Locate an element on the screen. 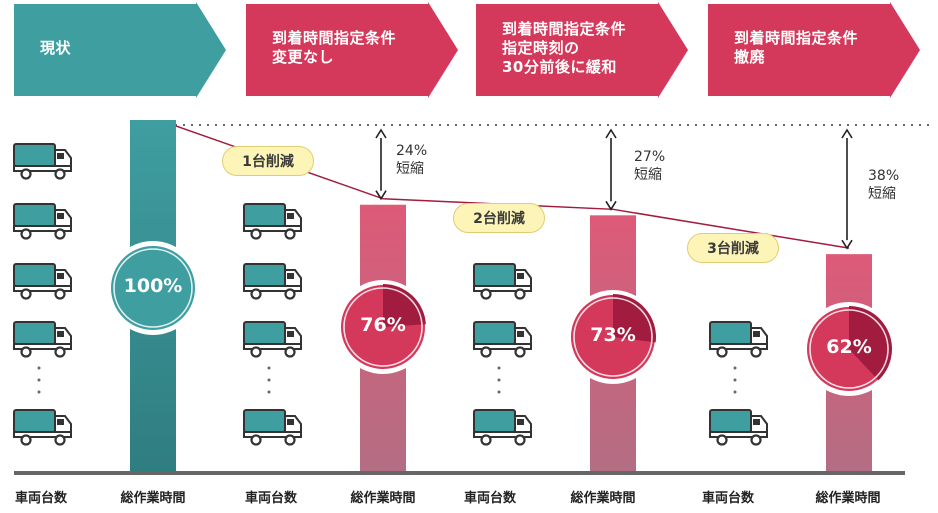  value-label-abolished: 62% is located at coordinates (849, 347).